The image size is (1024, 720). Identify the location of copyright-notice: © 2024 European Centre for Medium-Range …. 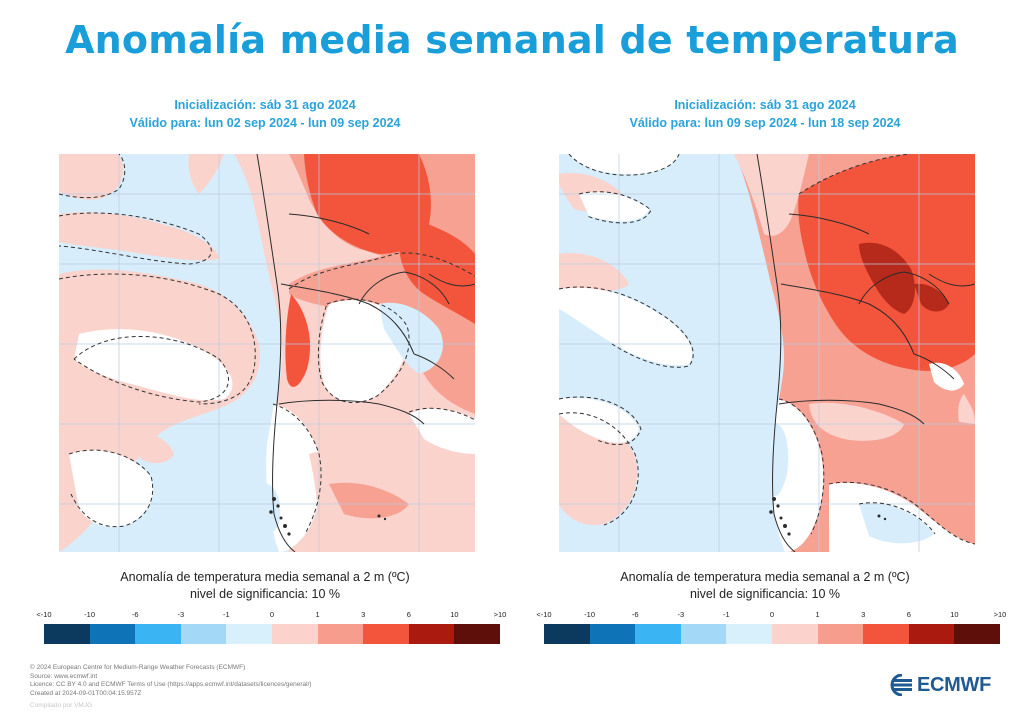
(171, 681).